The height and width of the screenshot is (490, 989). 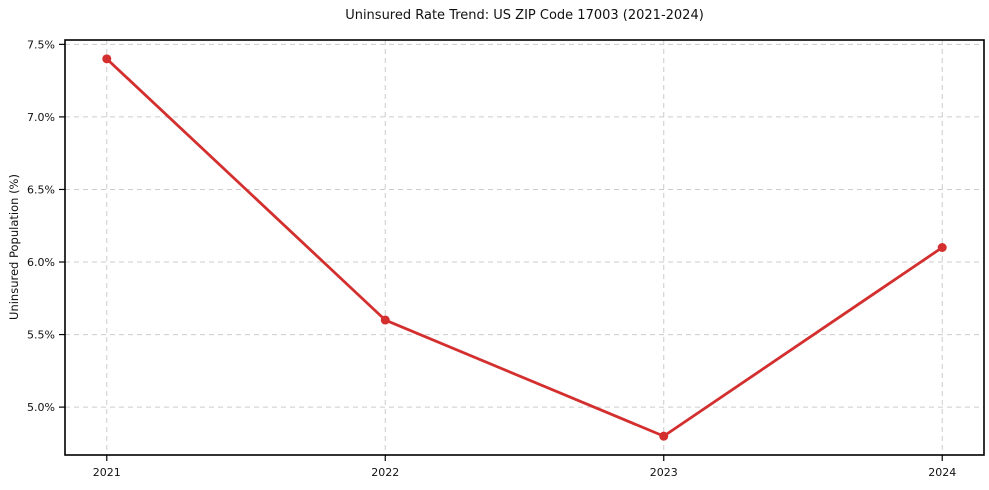 I want to click on x-tick-label: 2024, so click(x=942, y=472).